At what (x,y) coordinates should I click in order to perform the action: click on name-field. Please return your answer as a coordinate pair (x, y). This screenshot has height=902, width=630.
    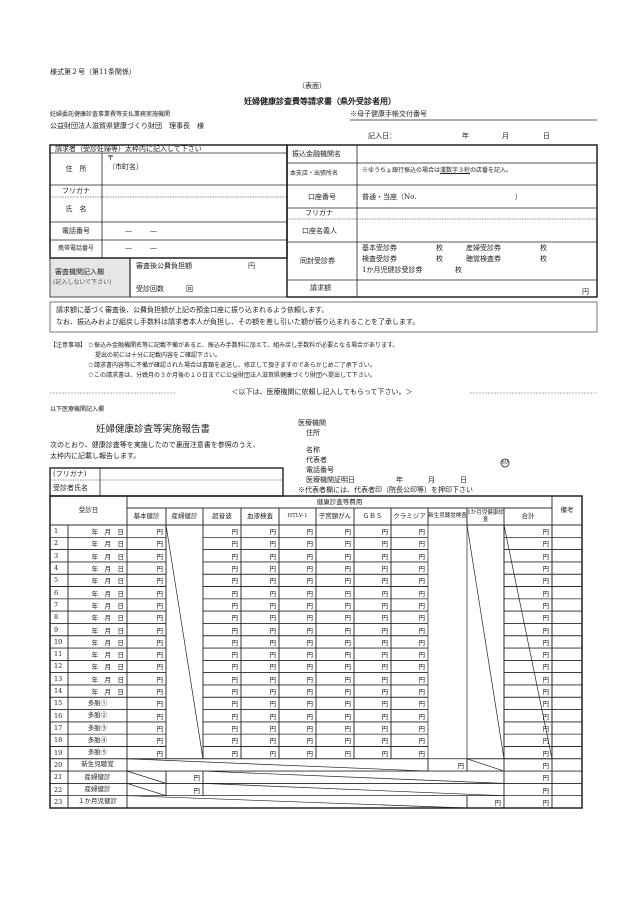
    Looking at the image, I should click on (194, 209).